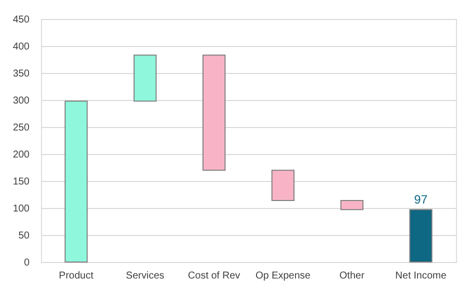 The image size is (474, 286). Describe the element at coordinates (421, 276) in the screenshot. I see `x-tick-label: Net Income` at that location.